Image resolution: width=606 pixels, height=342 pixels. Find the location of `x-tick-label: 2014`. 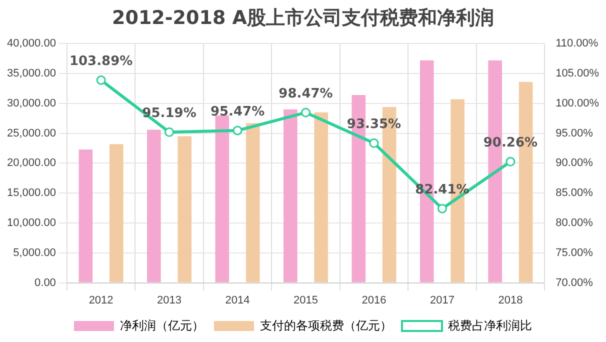

x-tick-label: 2014 is located at coordinates (237, 300).